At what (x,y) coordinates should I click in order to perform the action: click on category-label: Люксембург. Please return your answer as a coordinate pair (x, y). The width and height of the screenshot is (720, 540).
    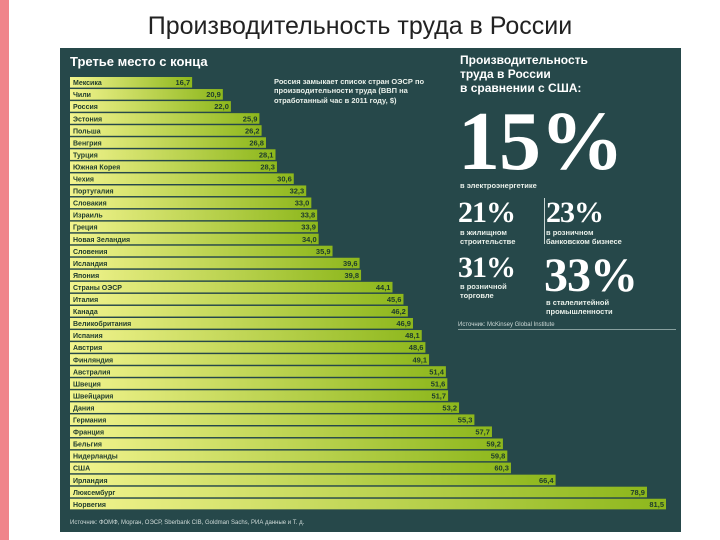
    Looking at the image, I should click on (94, 493).